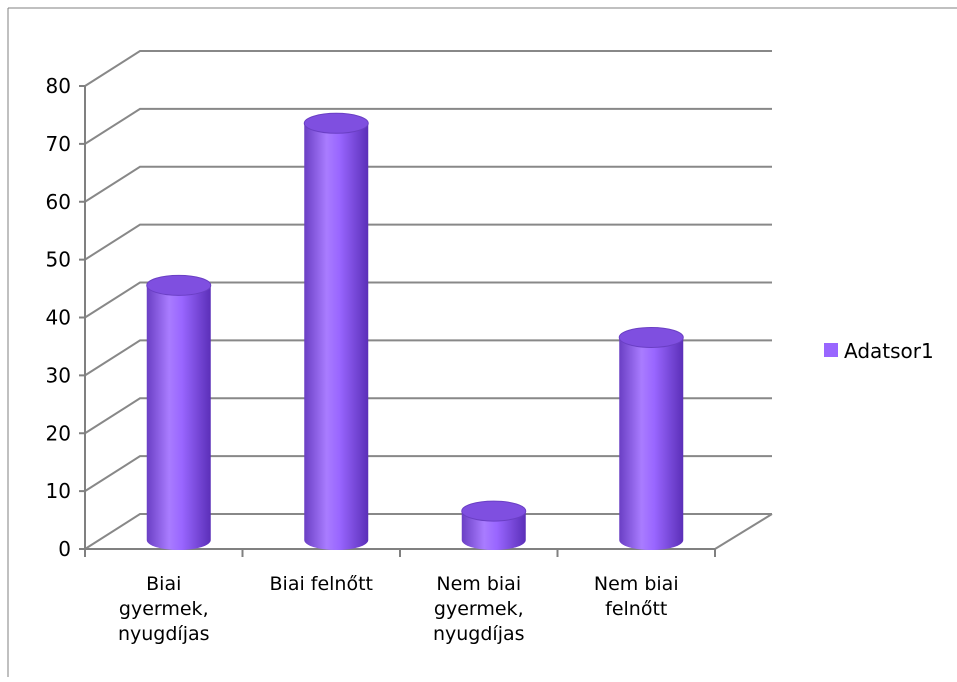 The image size is (957, 682). I want to click on y-tick-label-80: 80, so click(58, 86).